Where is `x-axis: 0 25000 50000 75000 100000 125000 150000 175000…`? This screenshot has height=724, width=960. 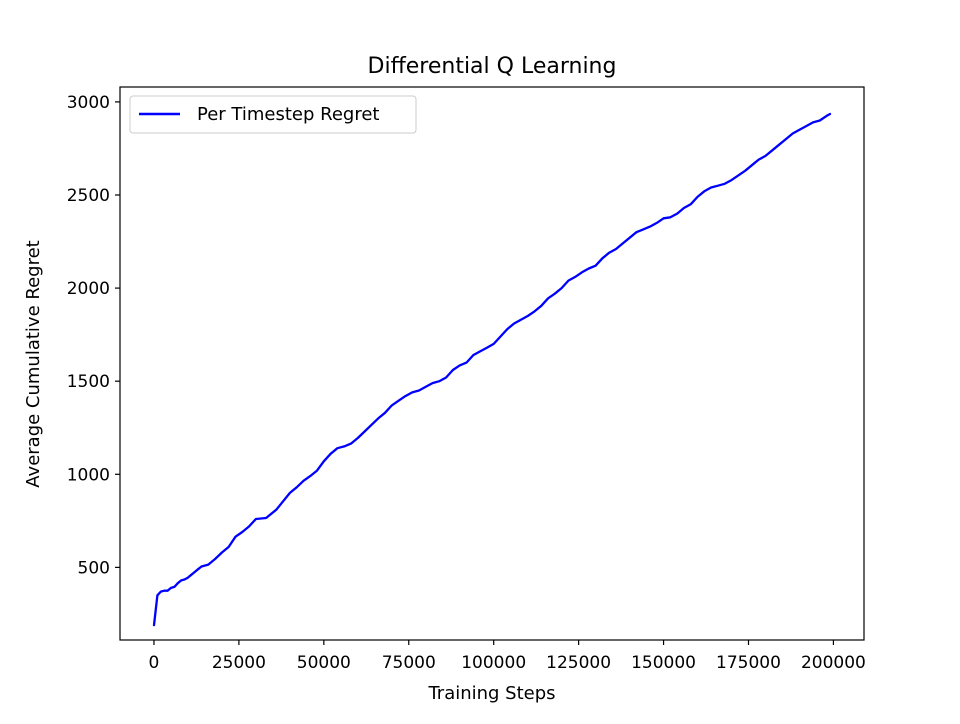 x-axis: 0 25000 50000 75000 100000 125000 150000 175000… is located at coordinates (507, 656).